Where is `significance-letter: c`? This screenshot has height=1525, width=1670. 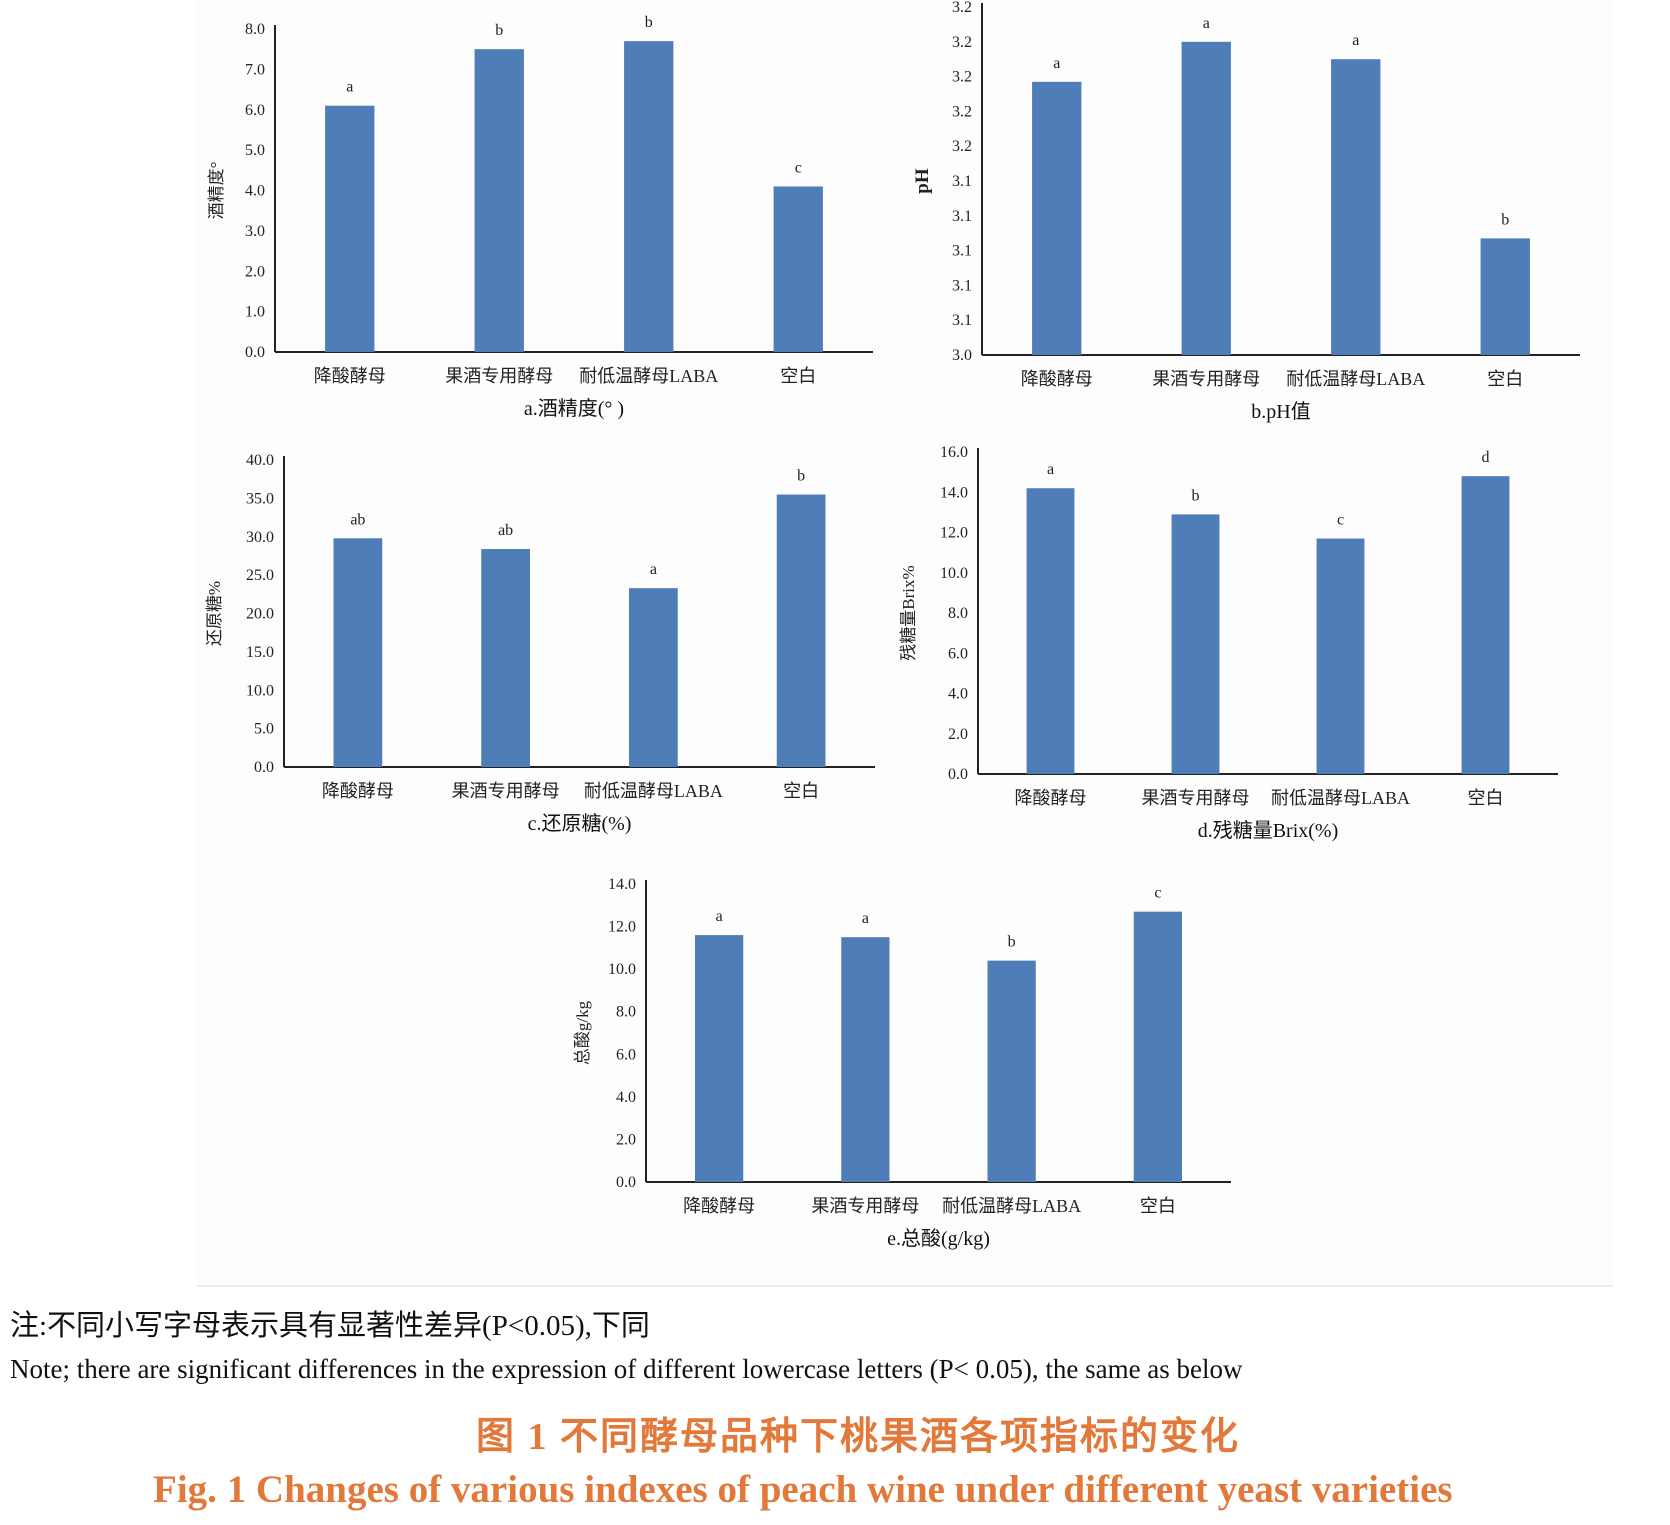 significance-letter: c is located at coordinates (1340, 520).